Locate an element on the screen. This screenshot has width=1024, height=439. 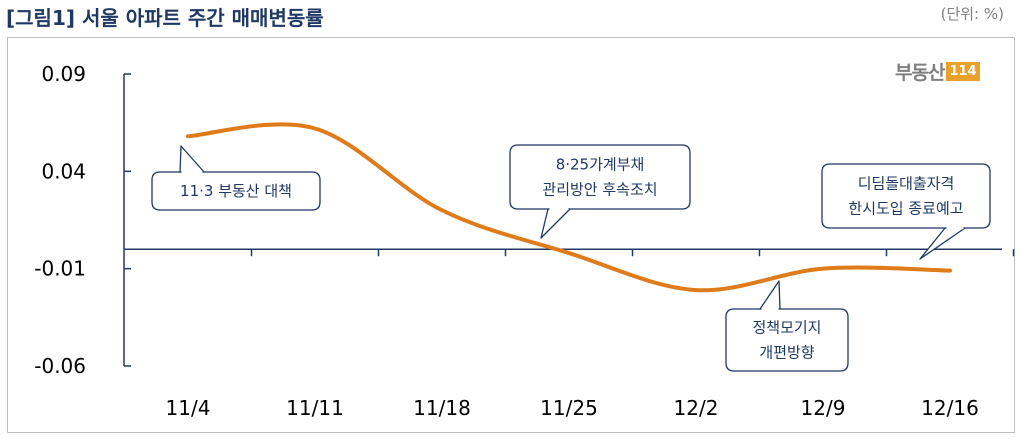
annotation-text: 11·3 부동산 대책 is located at coordinates (236, 191).